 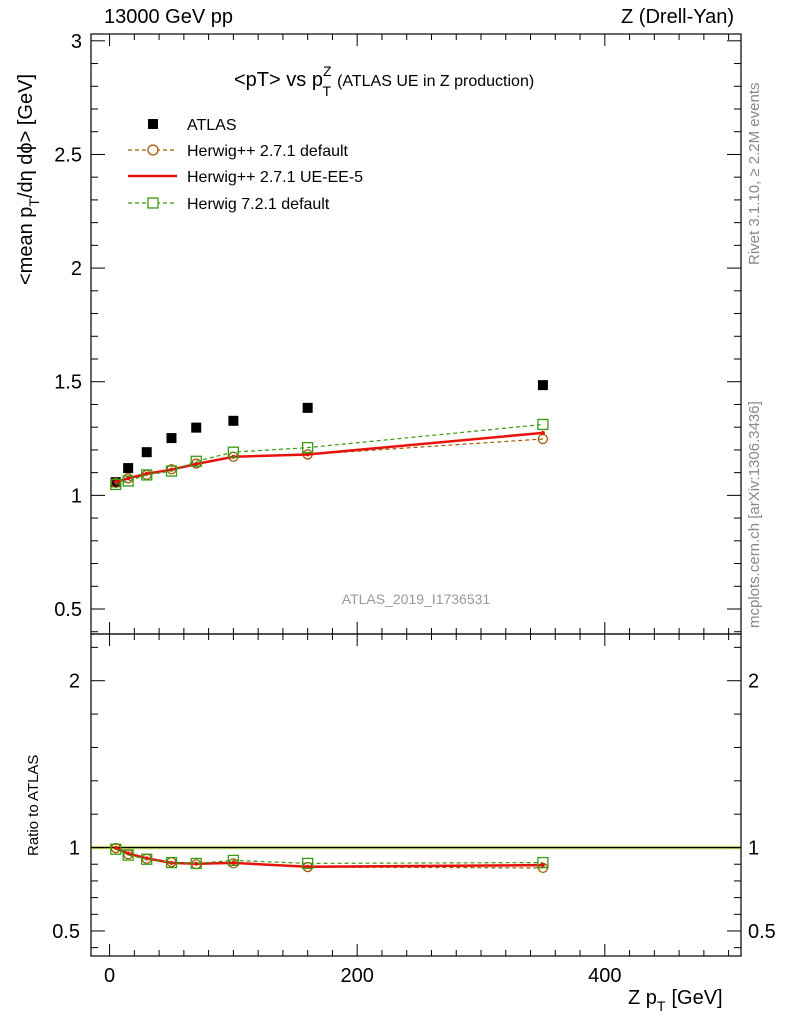 I want to click on y-tick-label: 1, so click(x=76, y=496).